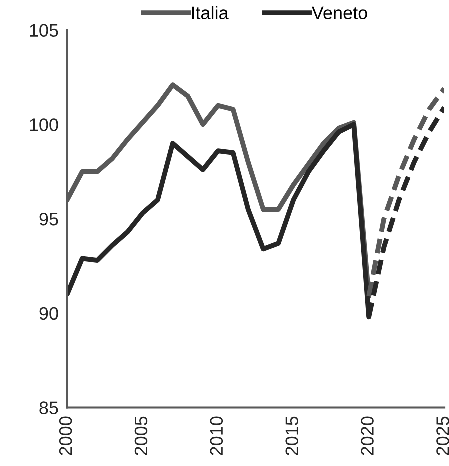 The image size is (449, 466). I want to click on x-tick-label: 2010, so click(217, 436).